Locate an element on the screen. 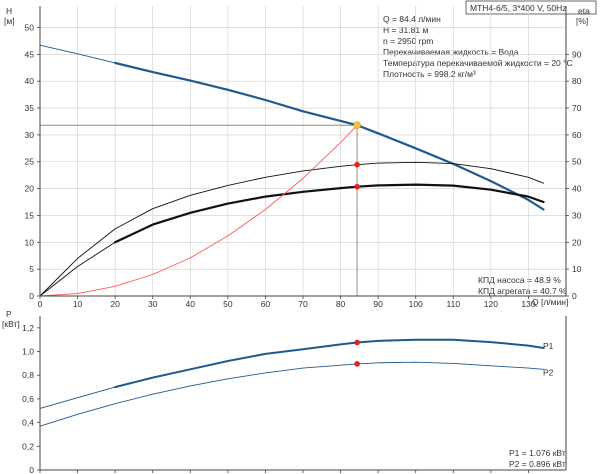  right-y-tick-label: 20 is located at coordinates (577, 242).